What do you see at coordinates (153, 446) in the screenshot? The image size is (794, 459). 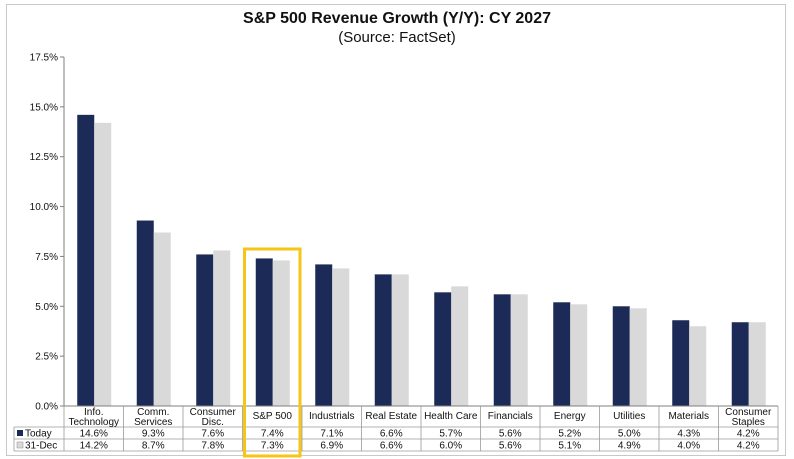 I see `data-label: 8.7%` at bounding box center [153, 446].